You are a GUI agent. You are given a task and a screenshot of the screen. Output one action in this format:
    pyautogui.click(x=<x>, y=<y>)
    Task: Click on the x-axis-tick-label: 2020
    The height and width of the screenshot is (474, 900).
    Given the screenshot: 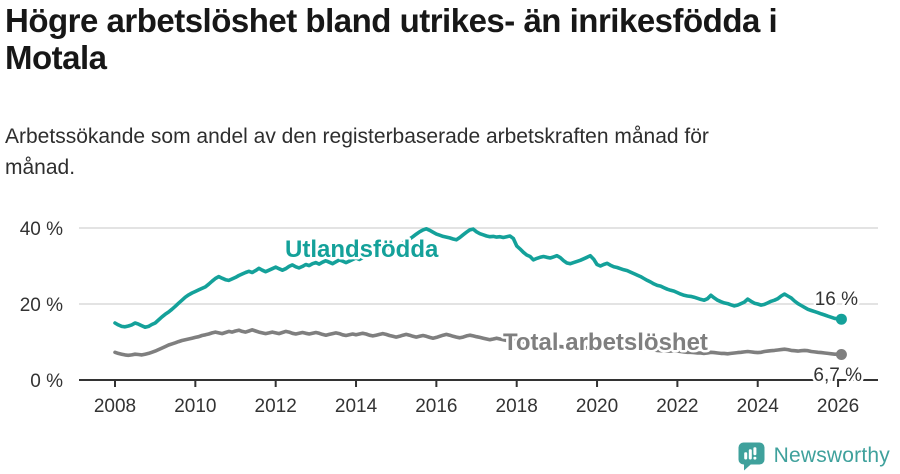 What is the action you would take?
    pyautogui.click(x=597, y=406)
    